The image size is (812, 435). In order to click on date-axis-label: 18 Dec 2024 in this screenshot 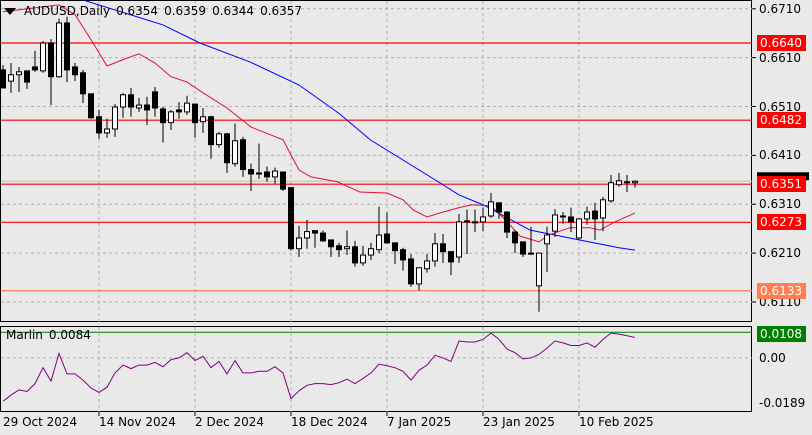, I will do `click(329, 422)`.